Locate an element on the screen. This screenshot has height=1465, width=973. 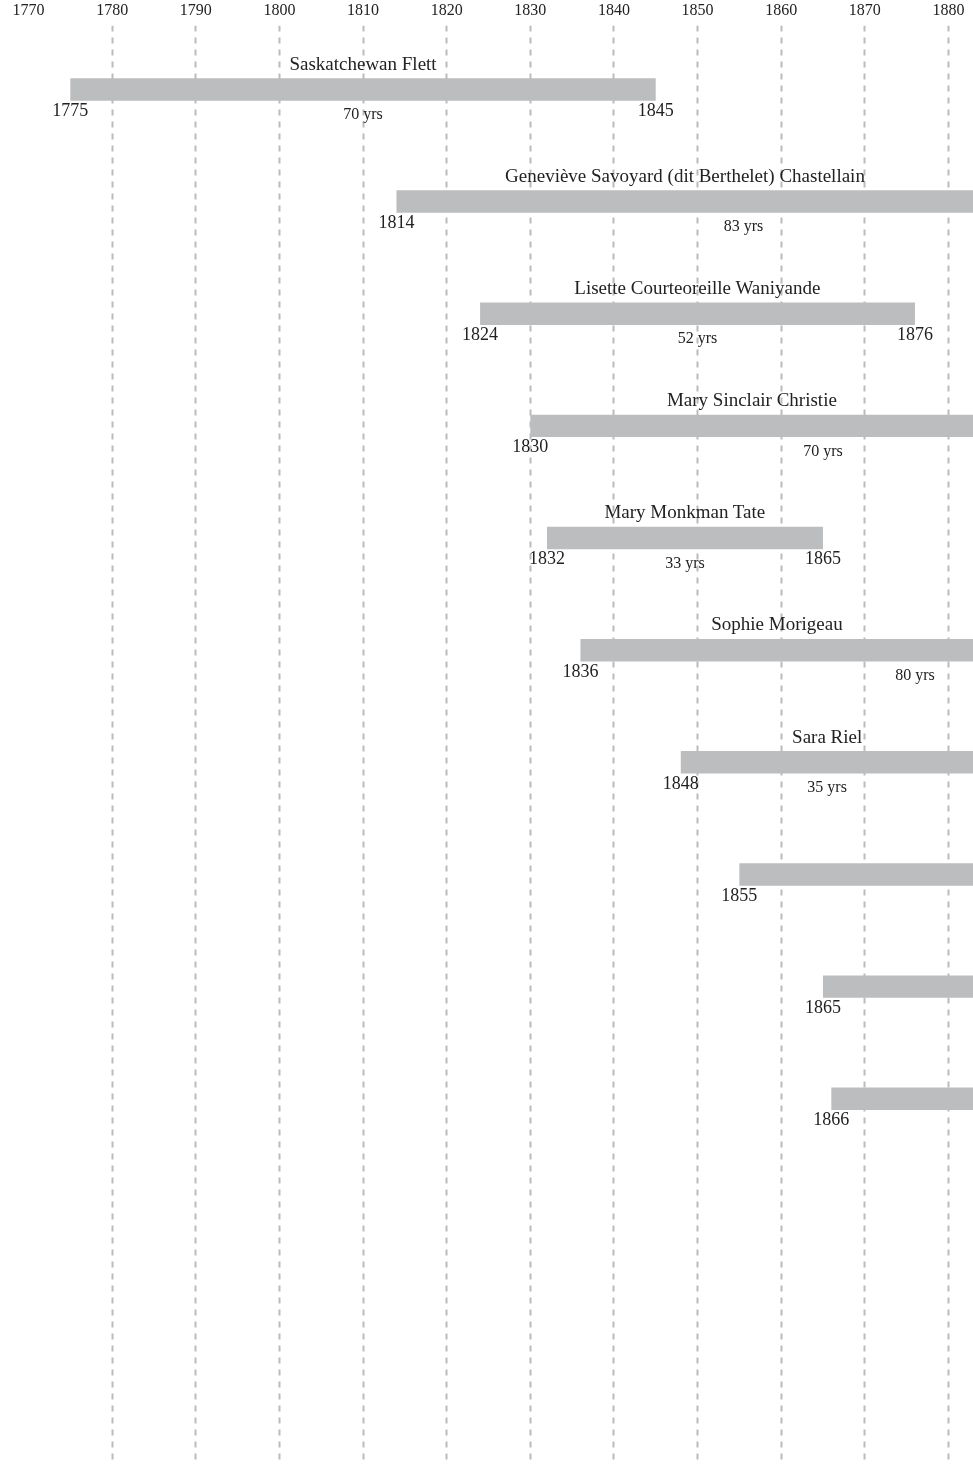
annotation: 1866 is located at coordinates (831, 1119).